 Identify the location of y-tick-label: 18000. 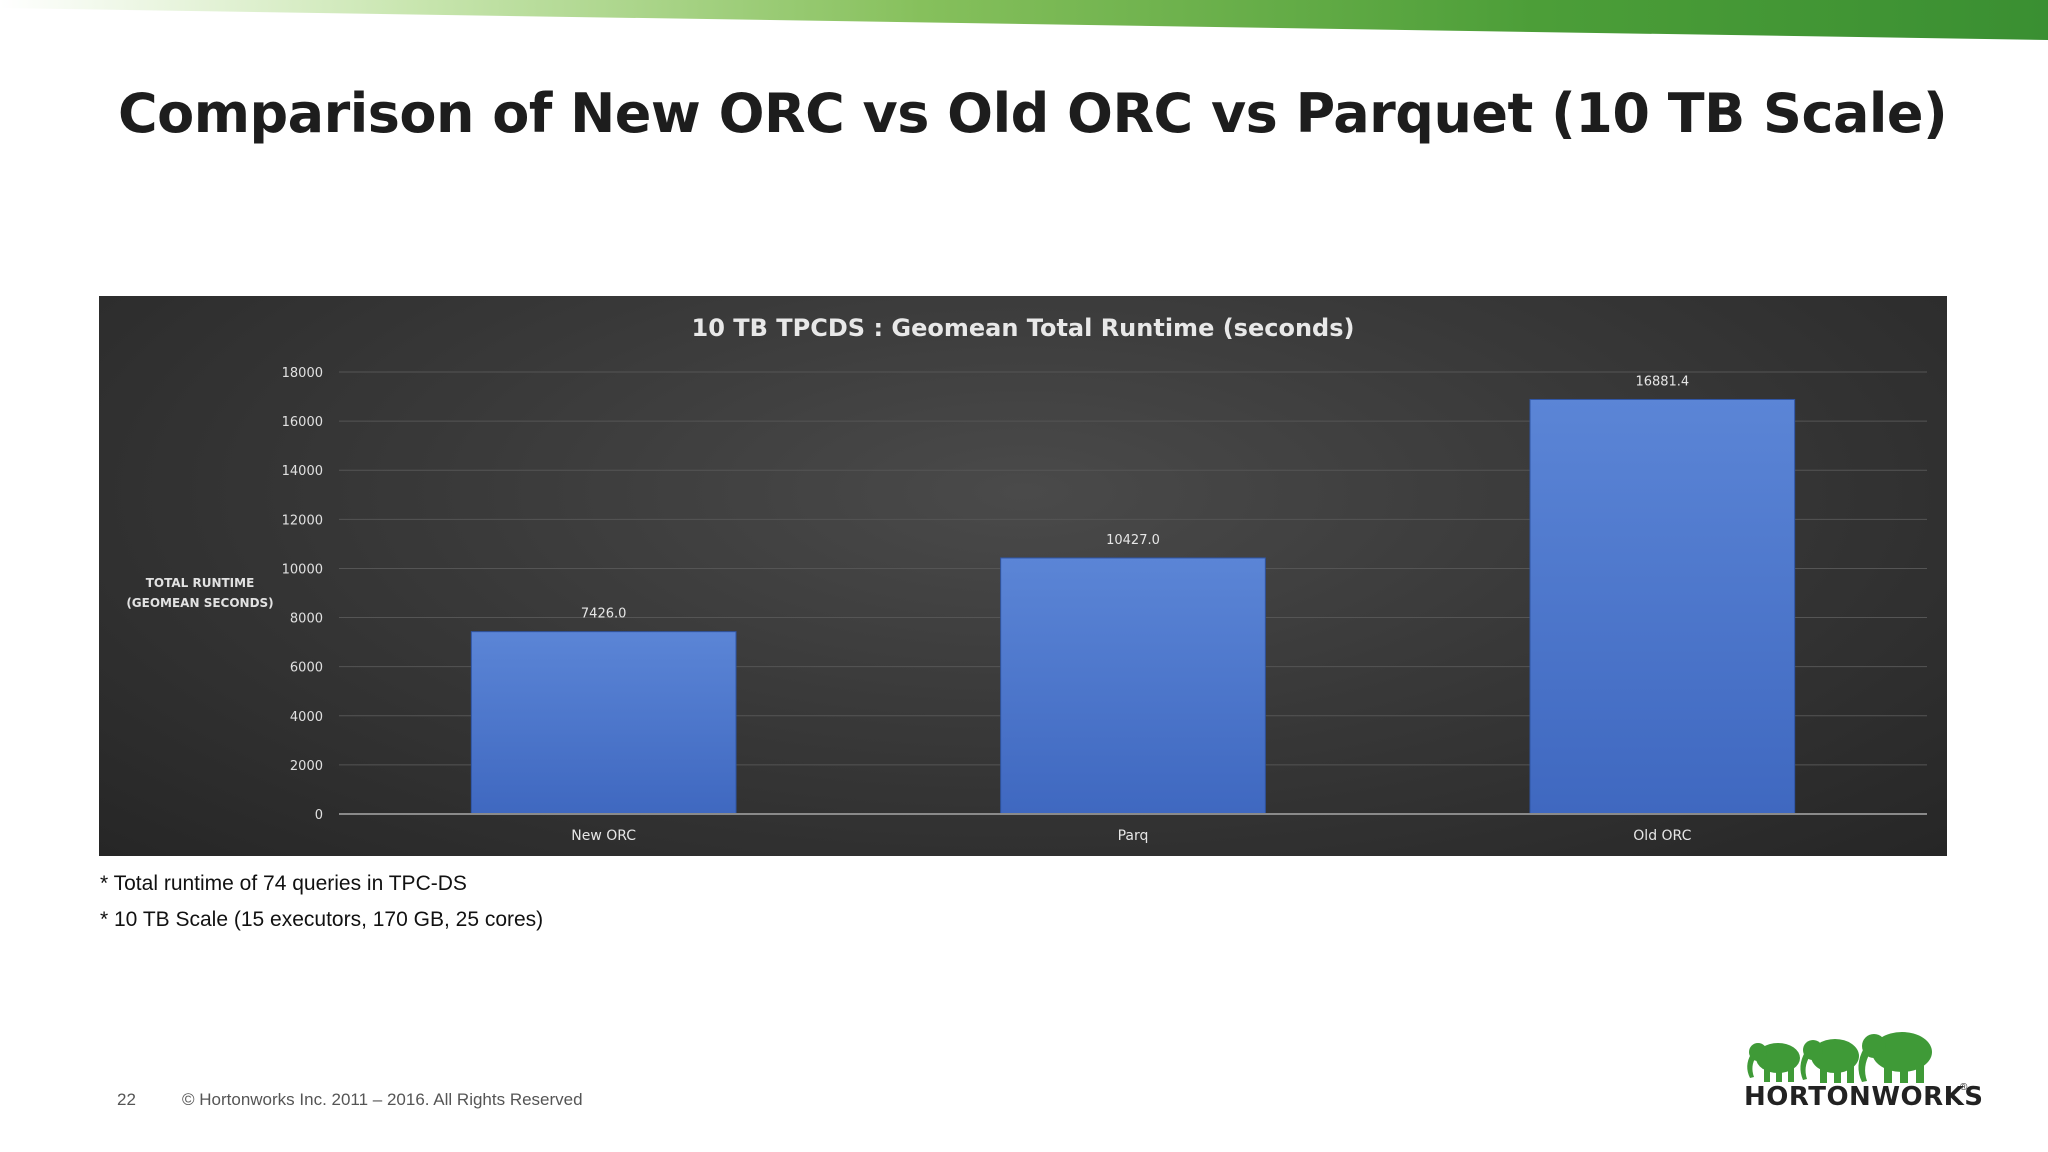
(302, 373).